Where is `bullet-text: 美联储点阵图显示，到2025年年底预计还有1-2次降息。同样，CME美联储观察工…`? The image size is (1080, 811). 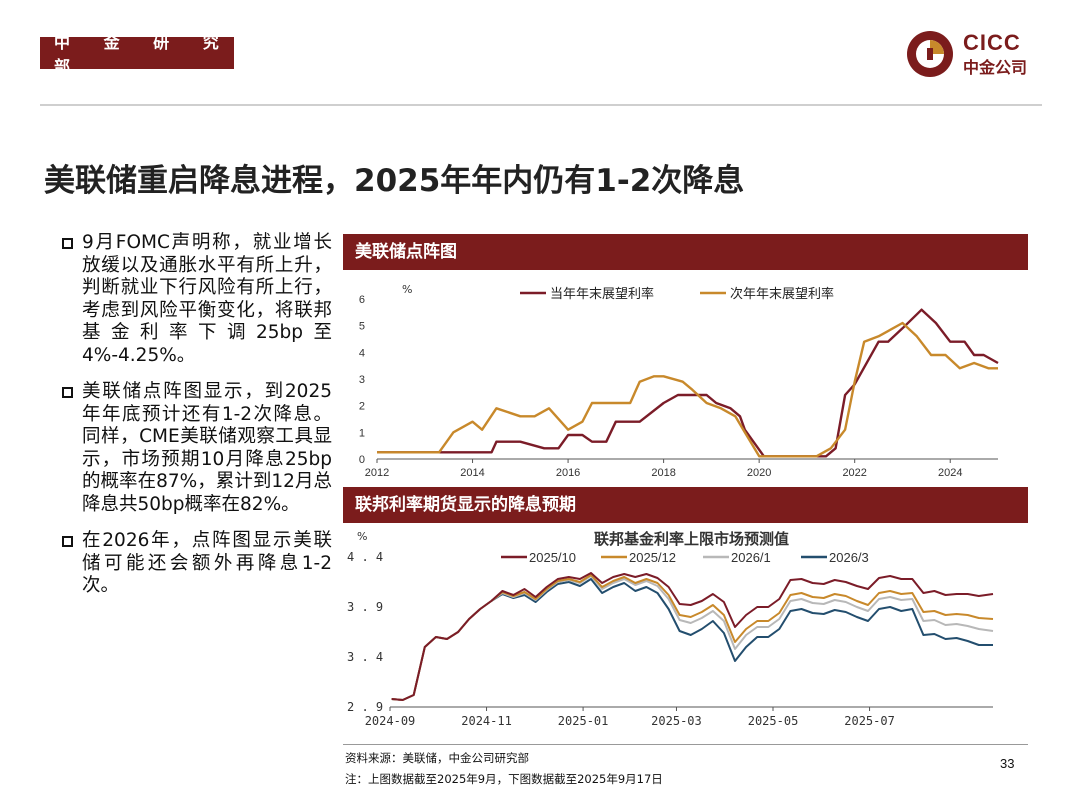
bullet-text: 美联储点阵图显示，到2025年年底预计还有1-2次降息。同样，CME美联储观察工… is located at coordinates (207, 448).